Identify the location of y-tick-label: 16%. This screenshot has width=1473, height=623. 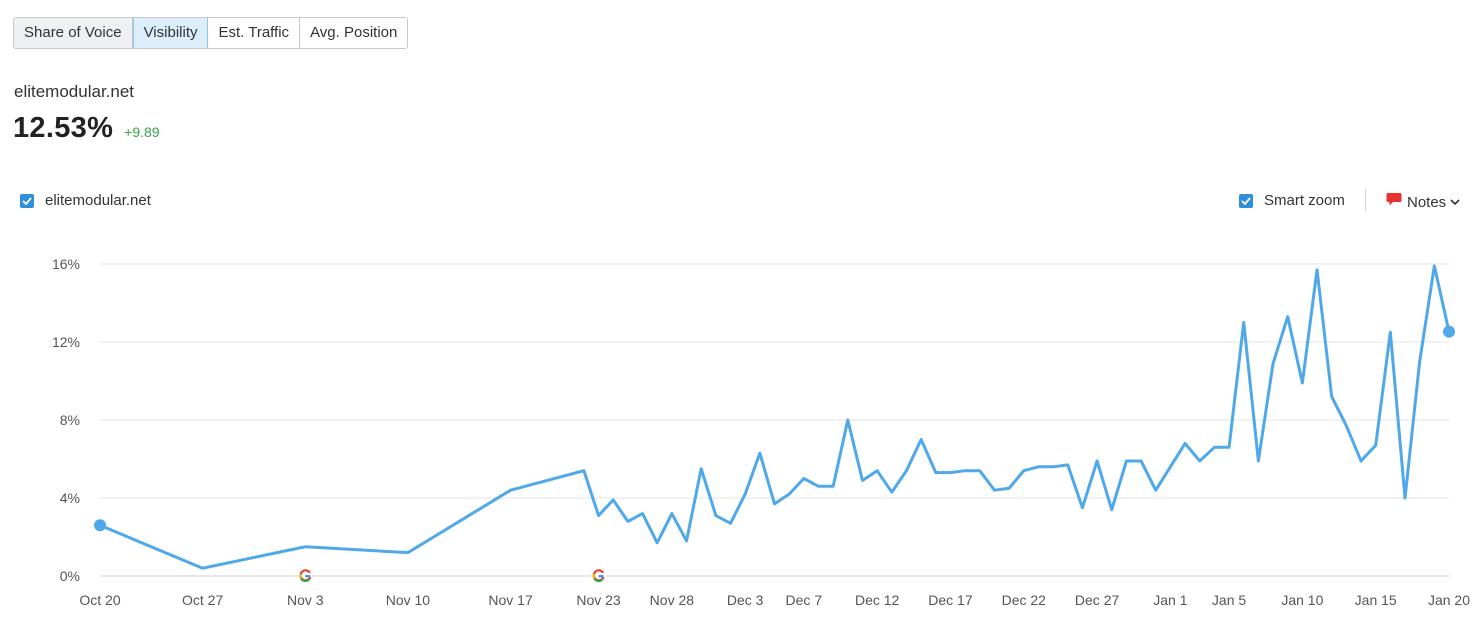
(66, 264).